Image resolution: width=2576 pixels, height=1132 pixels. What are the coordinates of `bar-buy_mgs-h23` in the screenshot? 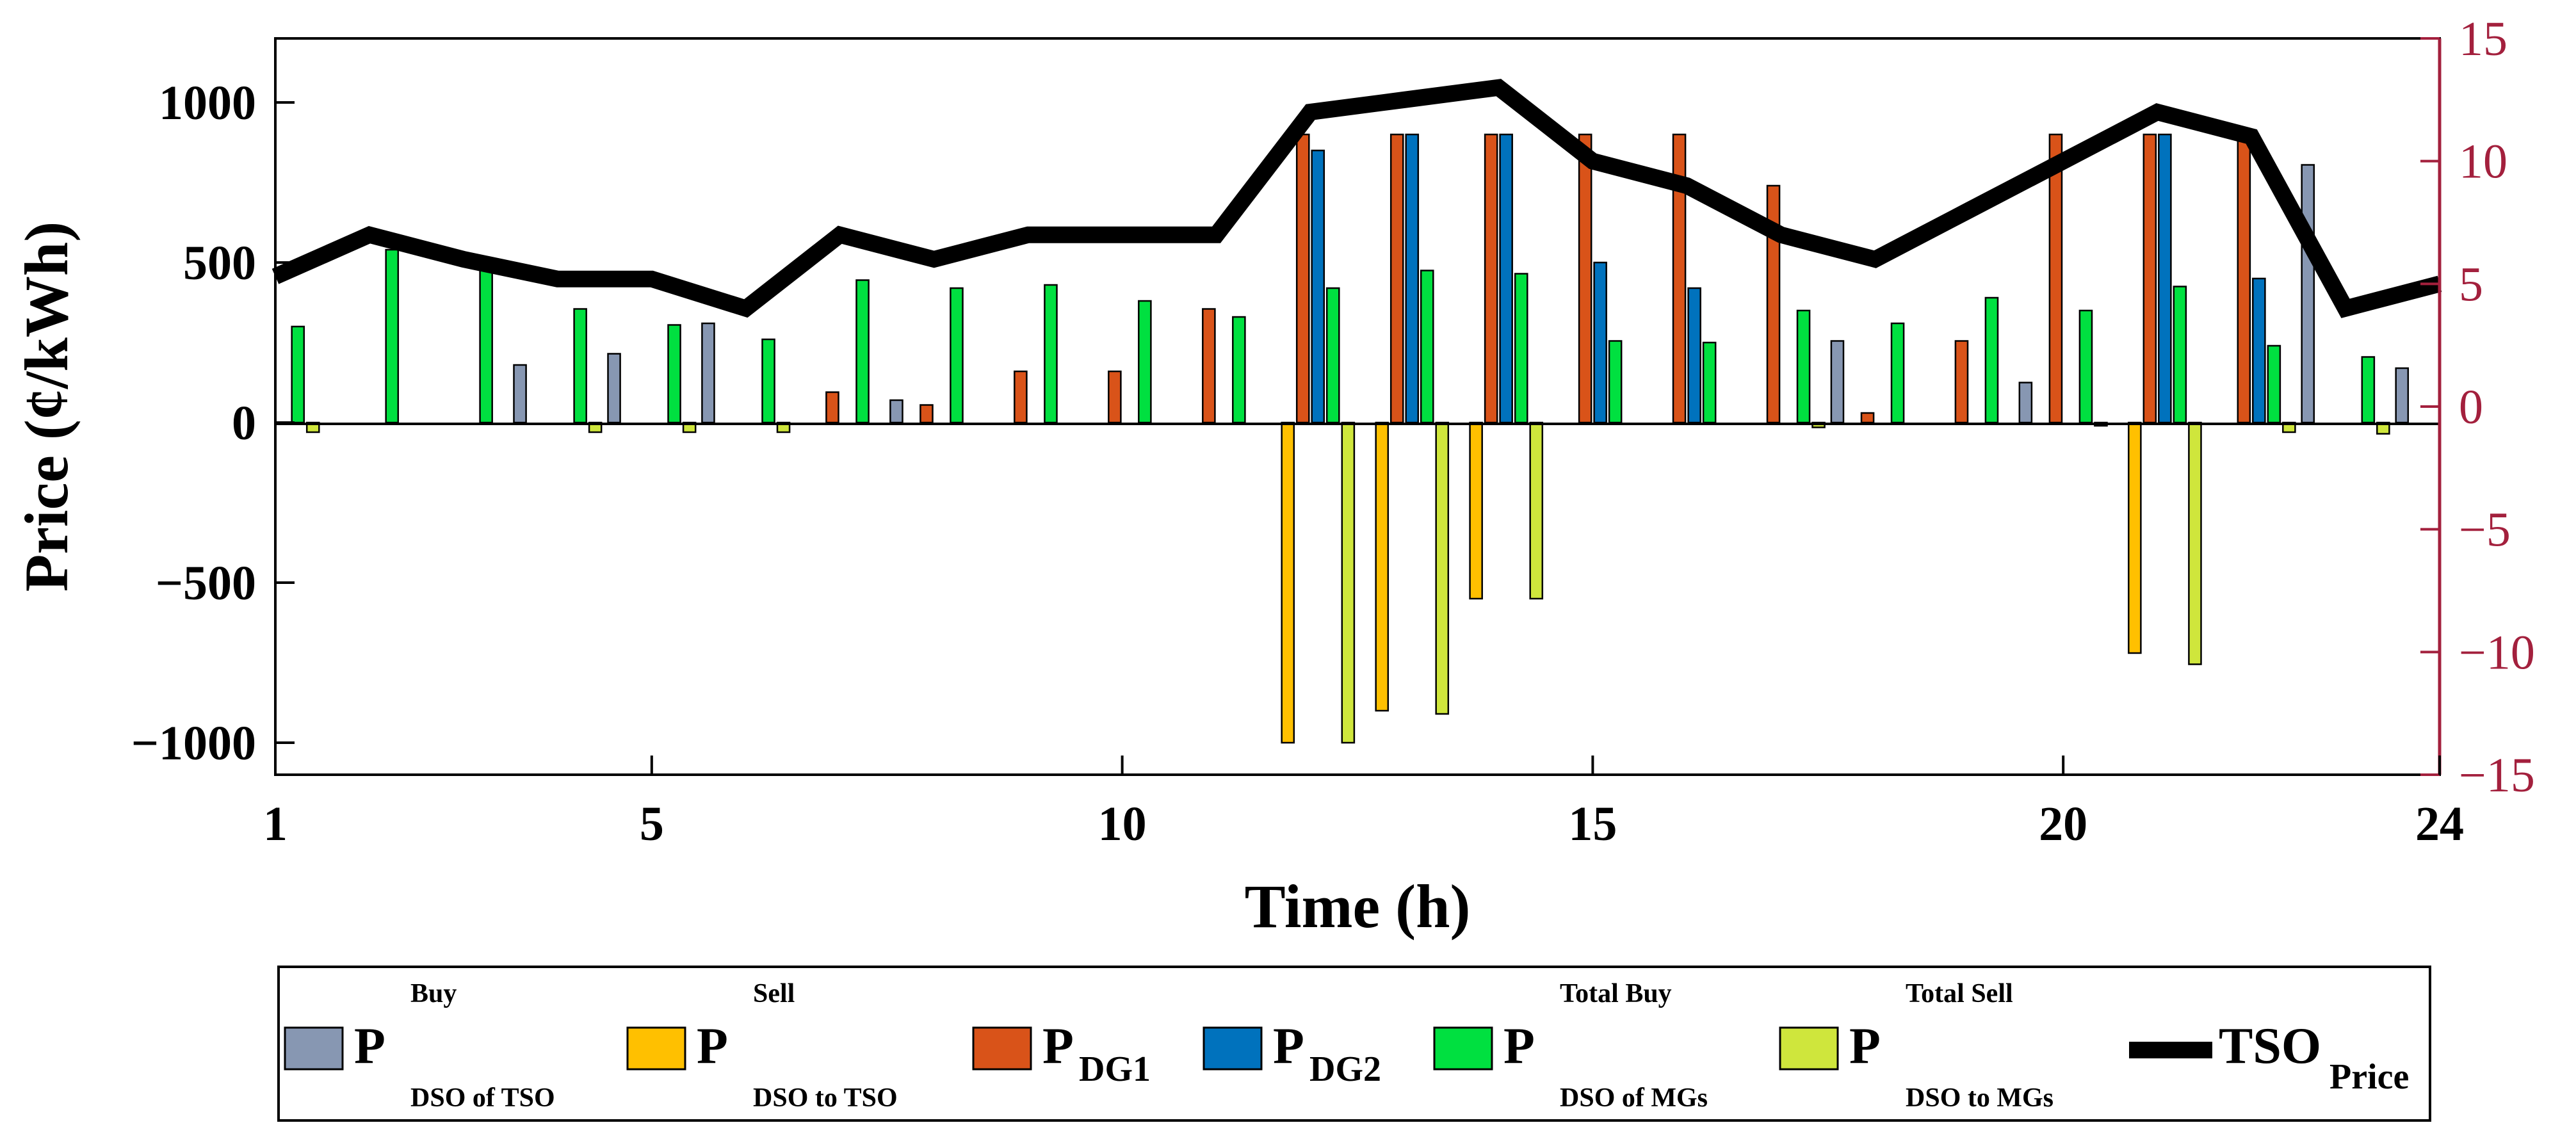 It's located at (2368, 390).